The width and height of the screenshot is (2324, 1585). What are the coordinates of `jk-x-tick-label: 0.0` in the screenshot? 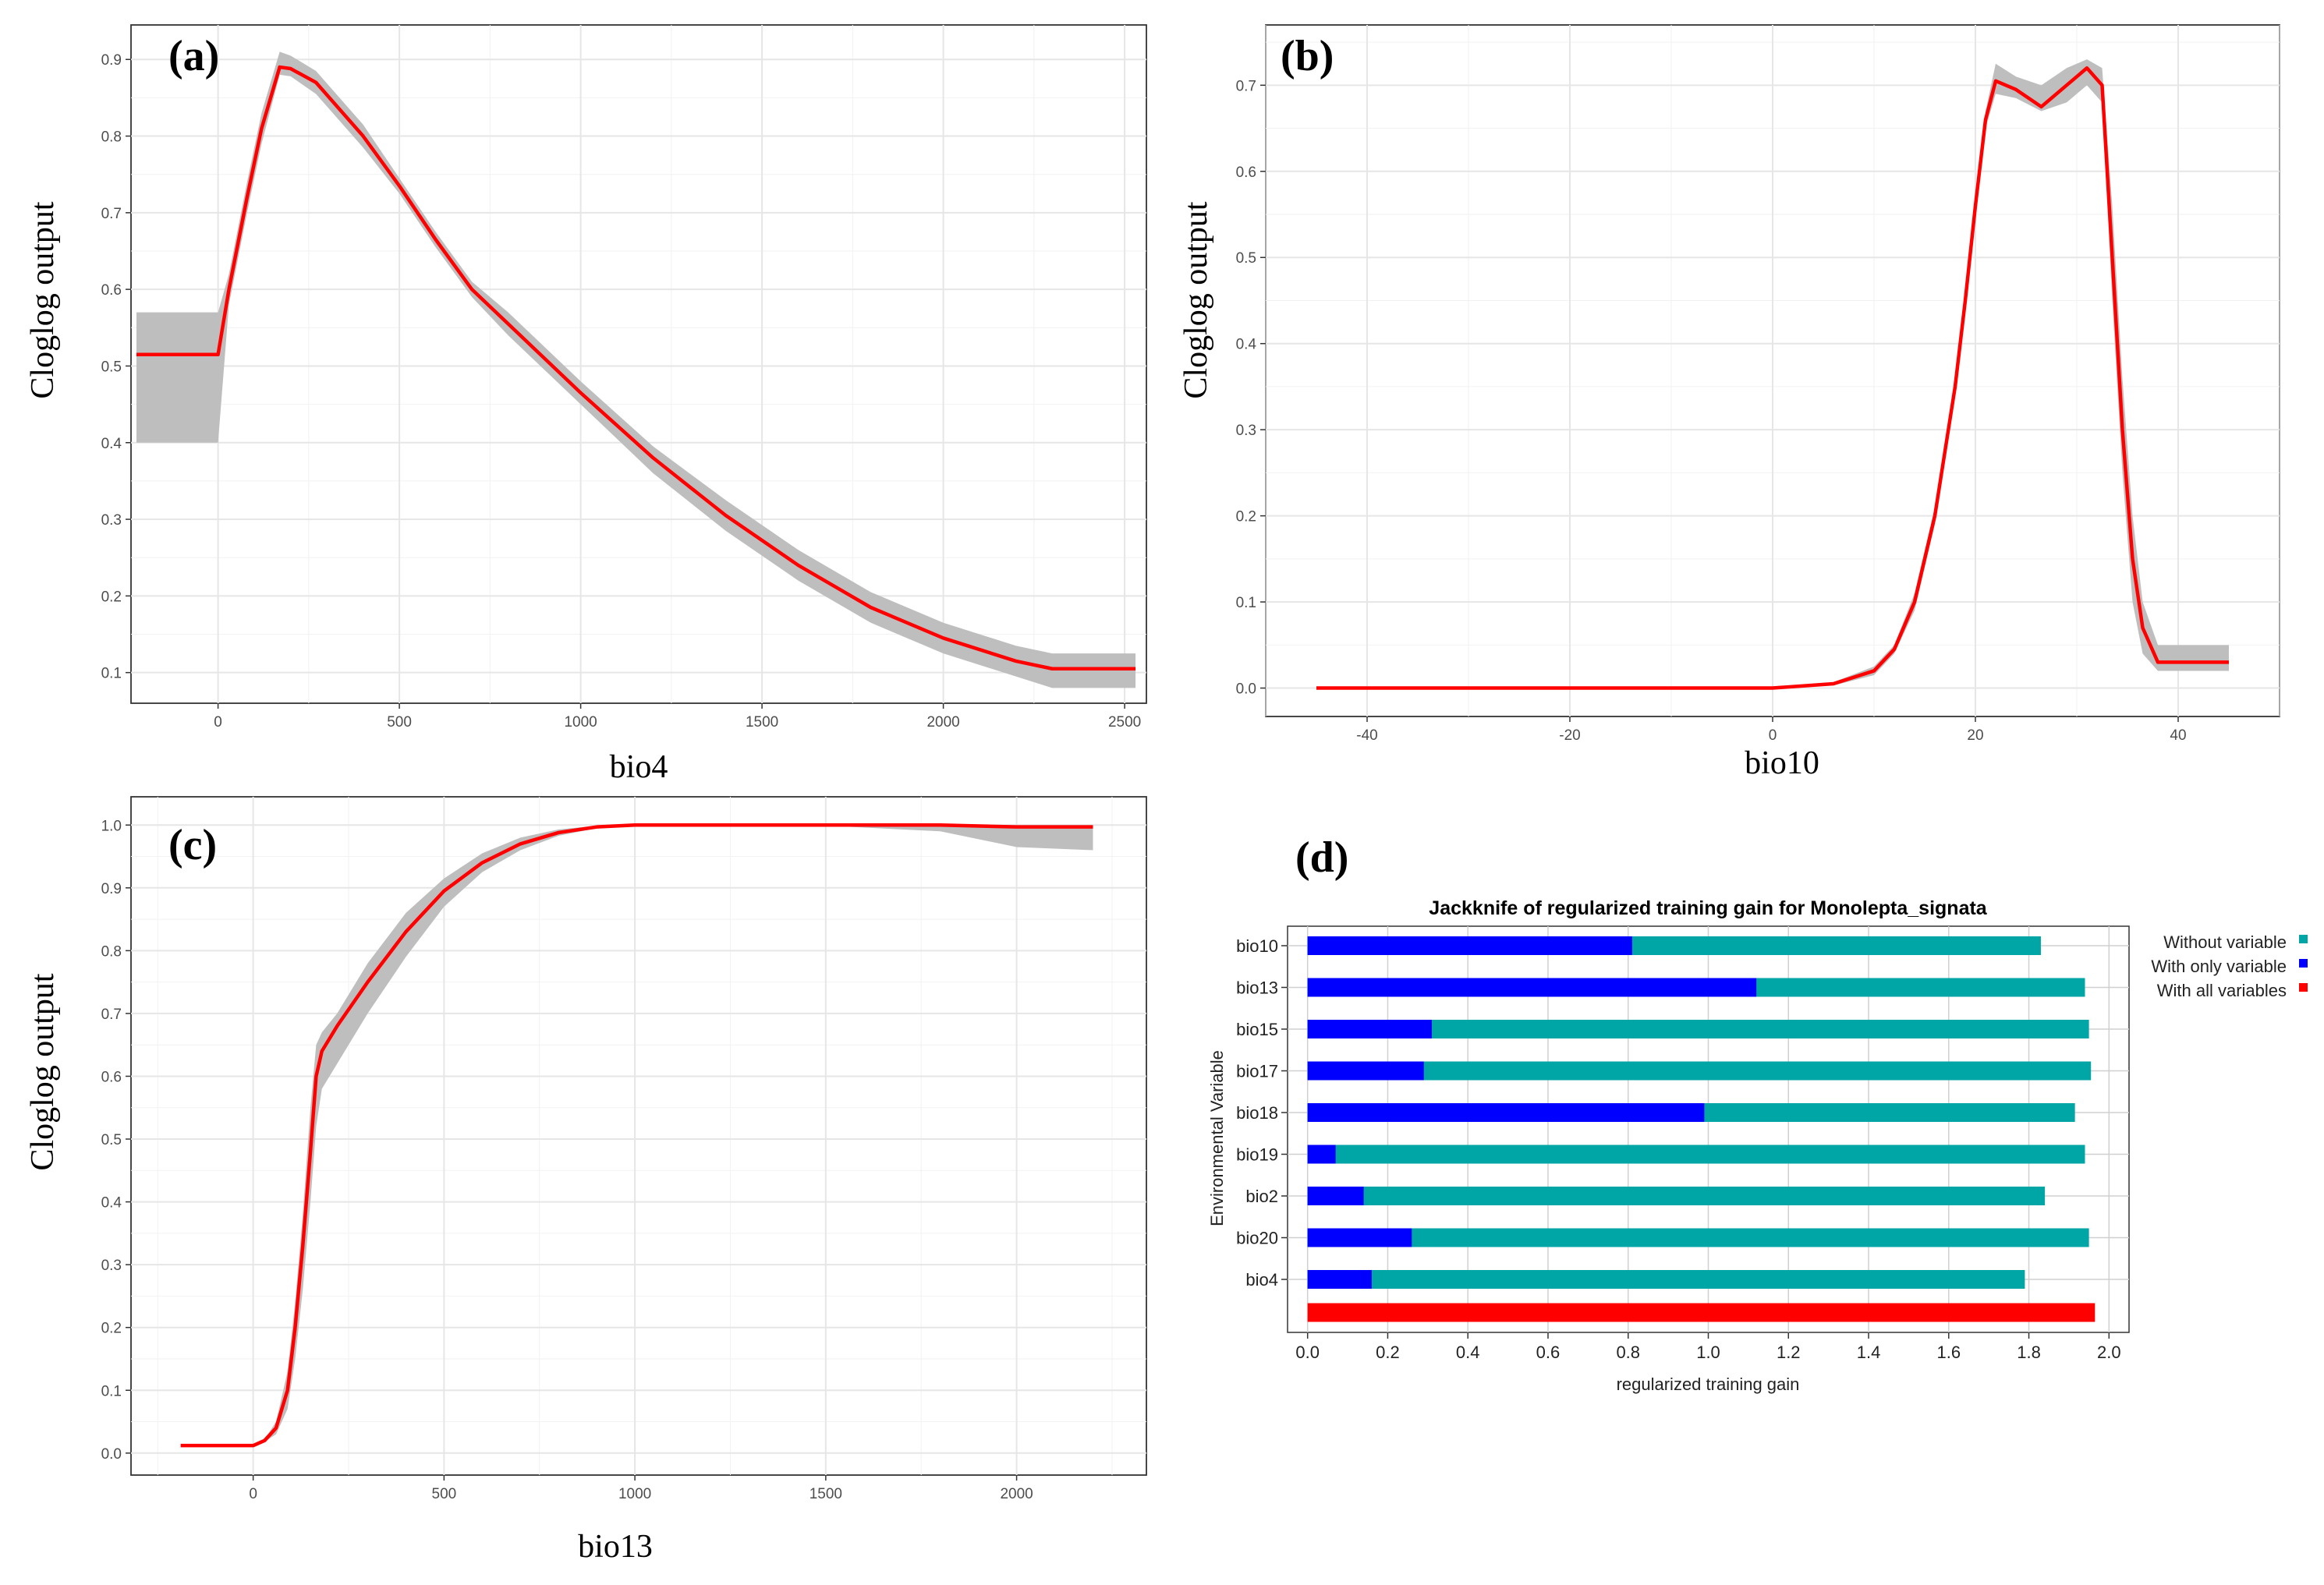 It's located at (1307, 1352).